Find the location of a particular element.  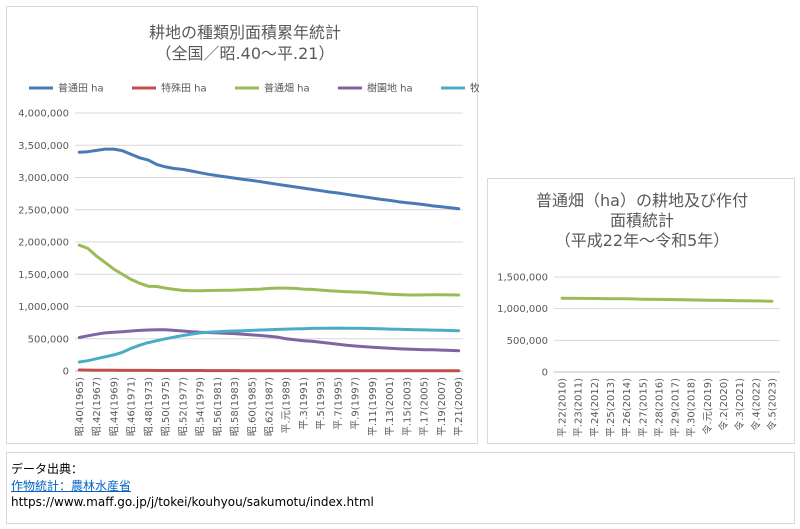

y-tick-label: 3,500,000 is located at coordinates (43, 146).